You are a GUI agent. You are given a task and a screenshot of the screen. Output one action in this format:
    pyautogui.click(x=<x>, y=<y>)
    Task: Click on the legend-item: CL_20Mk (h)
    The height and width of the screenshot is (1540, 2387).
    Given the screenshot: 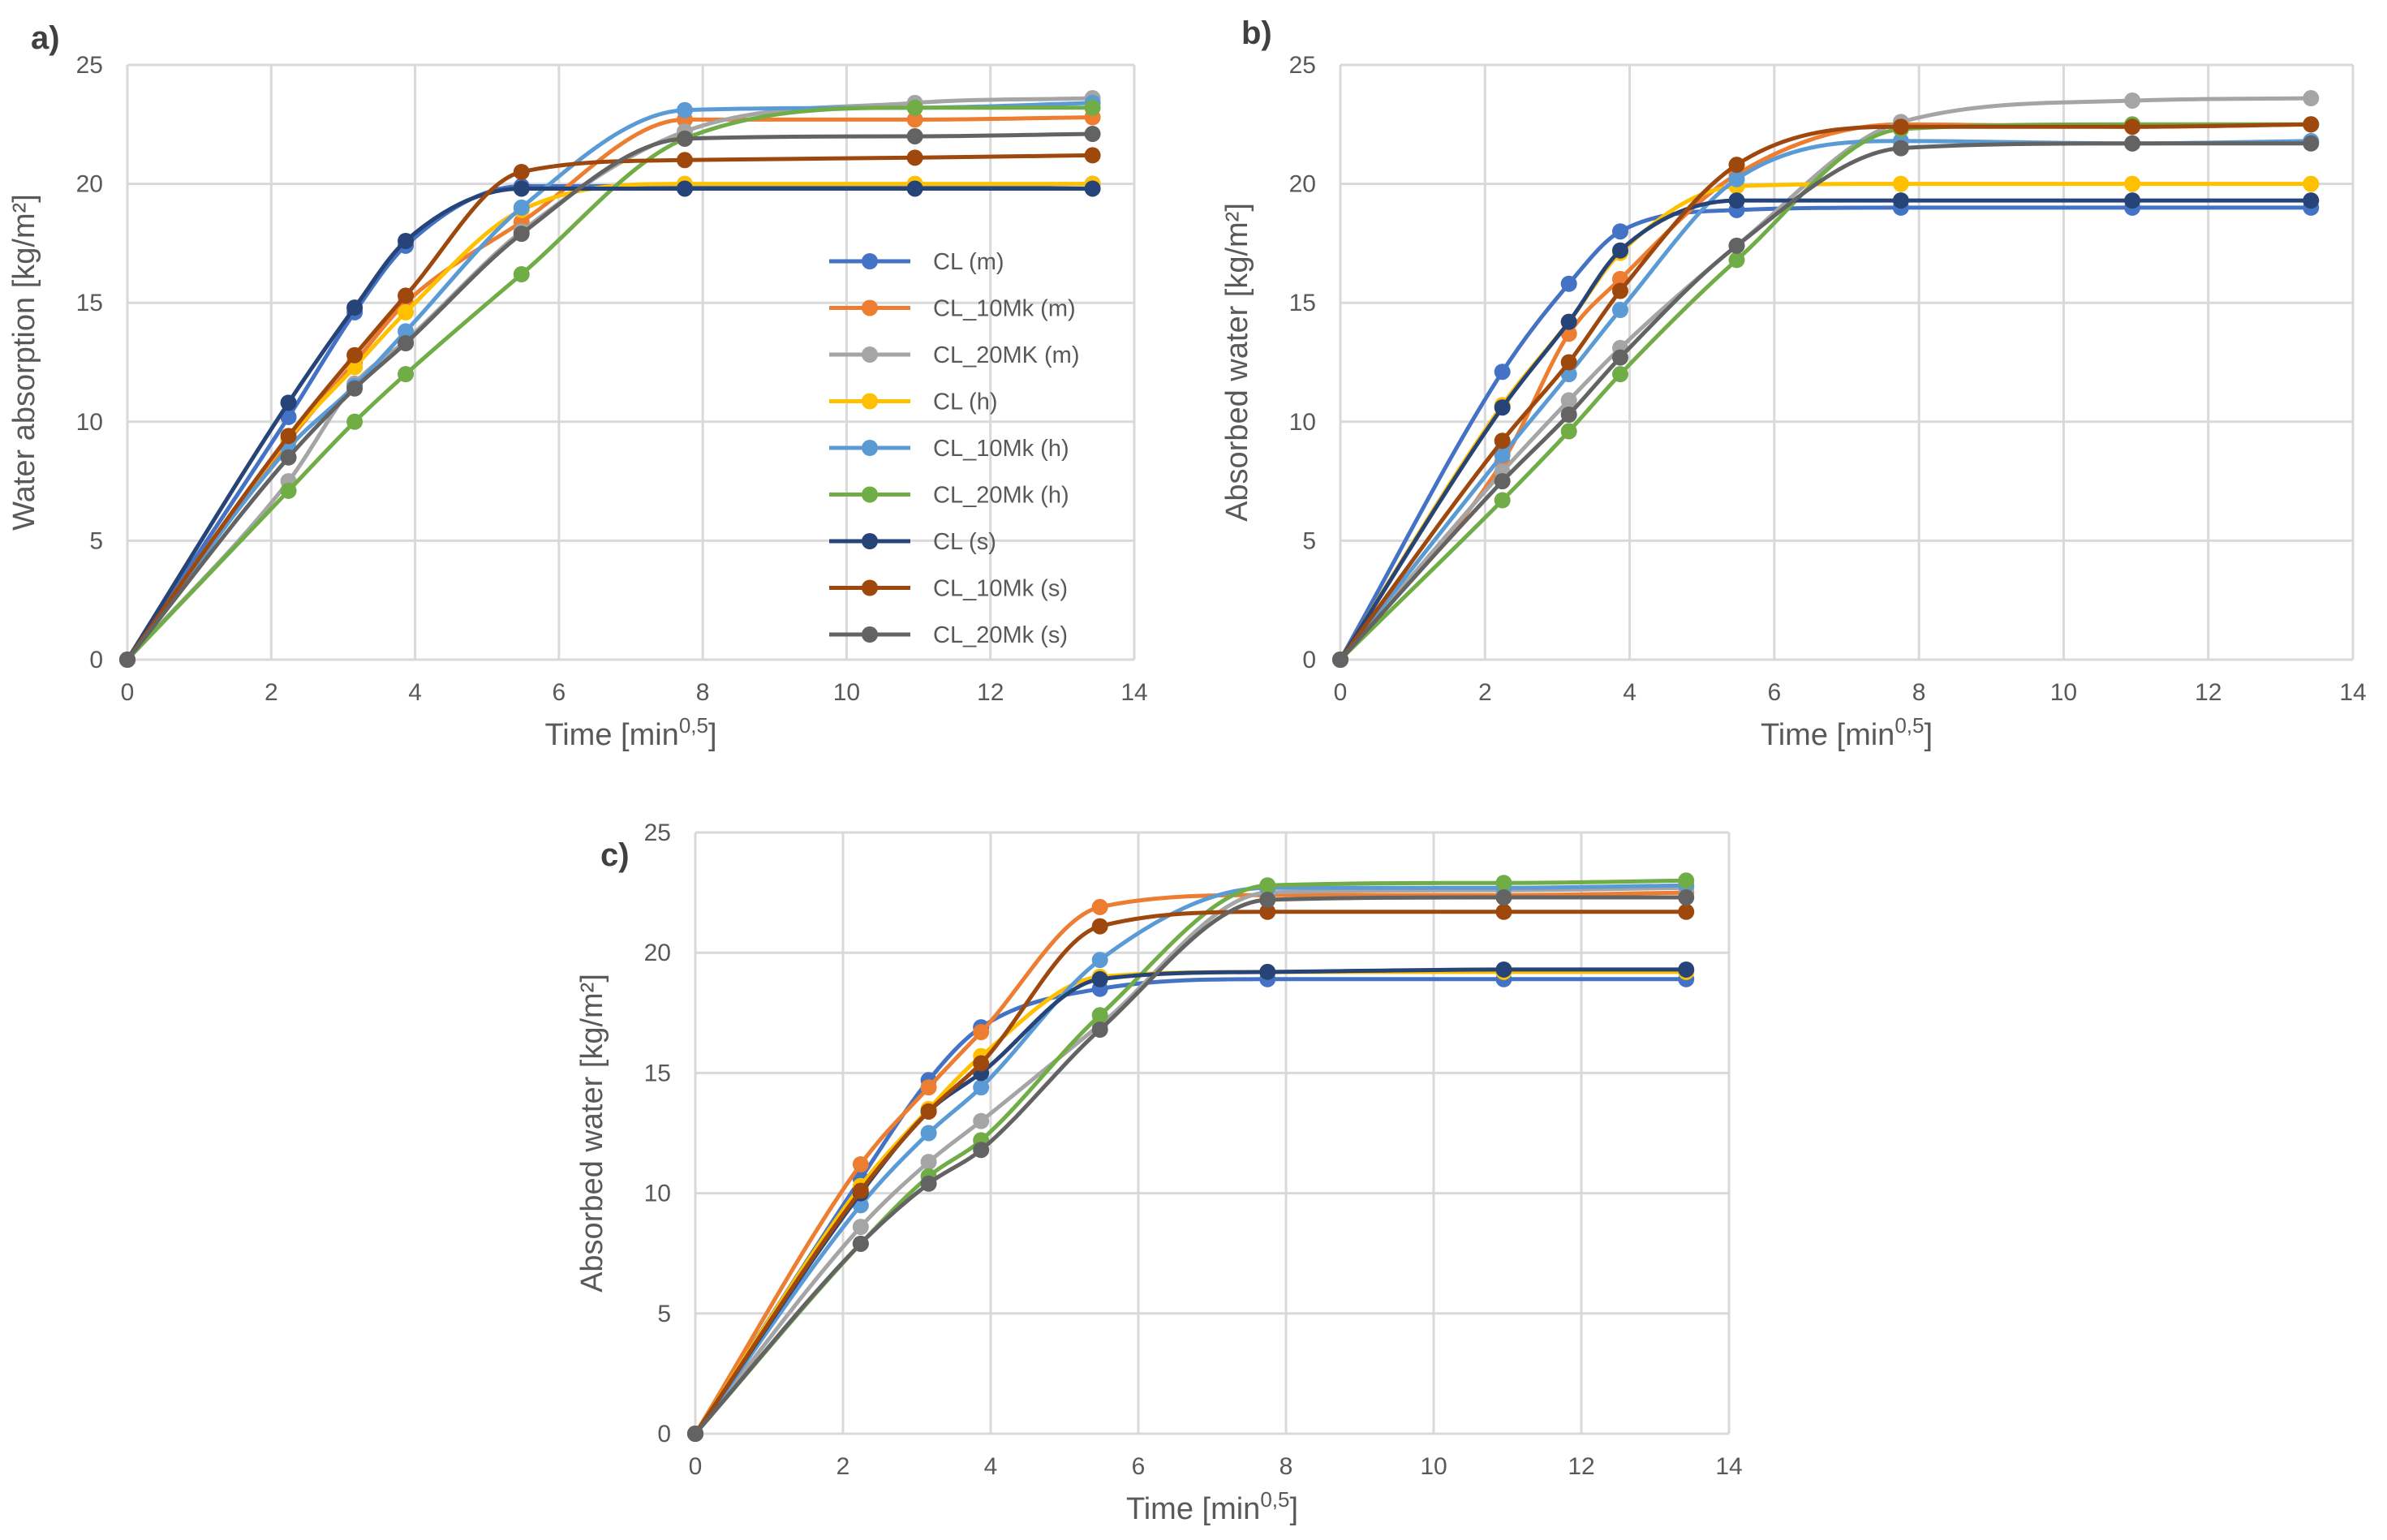 What is the action you would take?
    pyautogui.click(x=949, y=496)
    